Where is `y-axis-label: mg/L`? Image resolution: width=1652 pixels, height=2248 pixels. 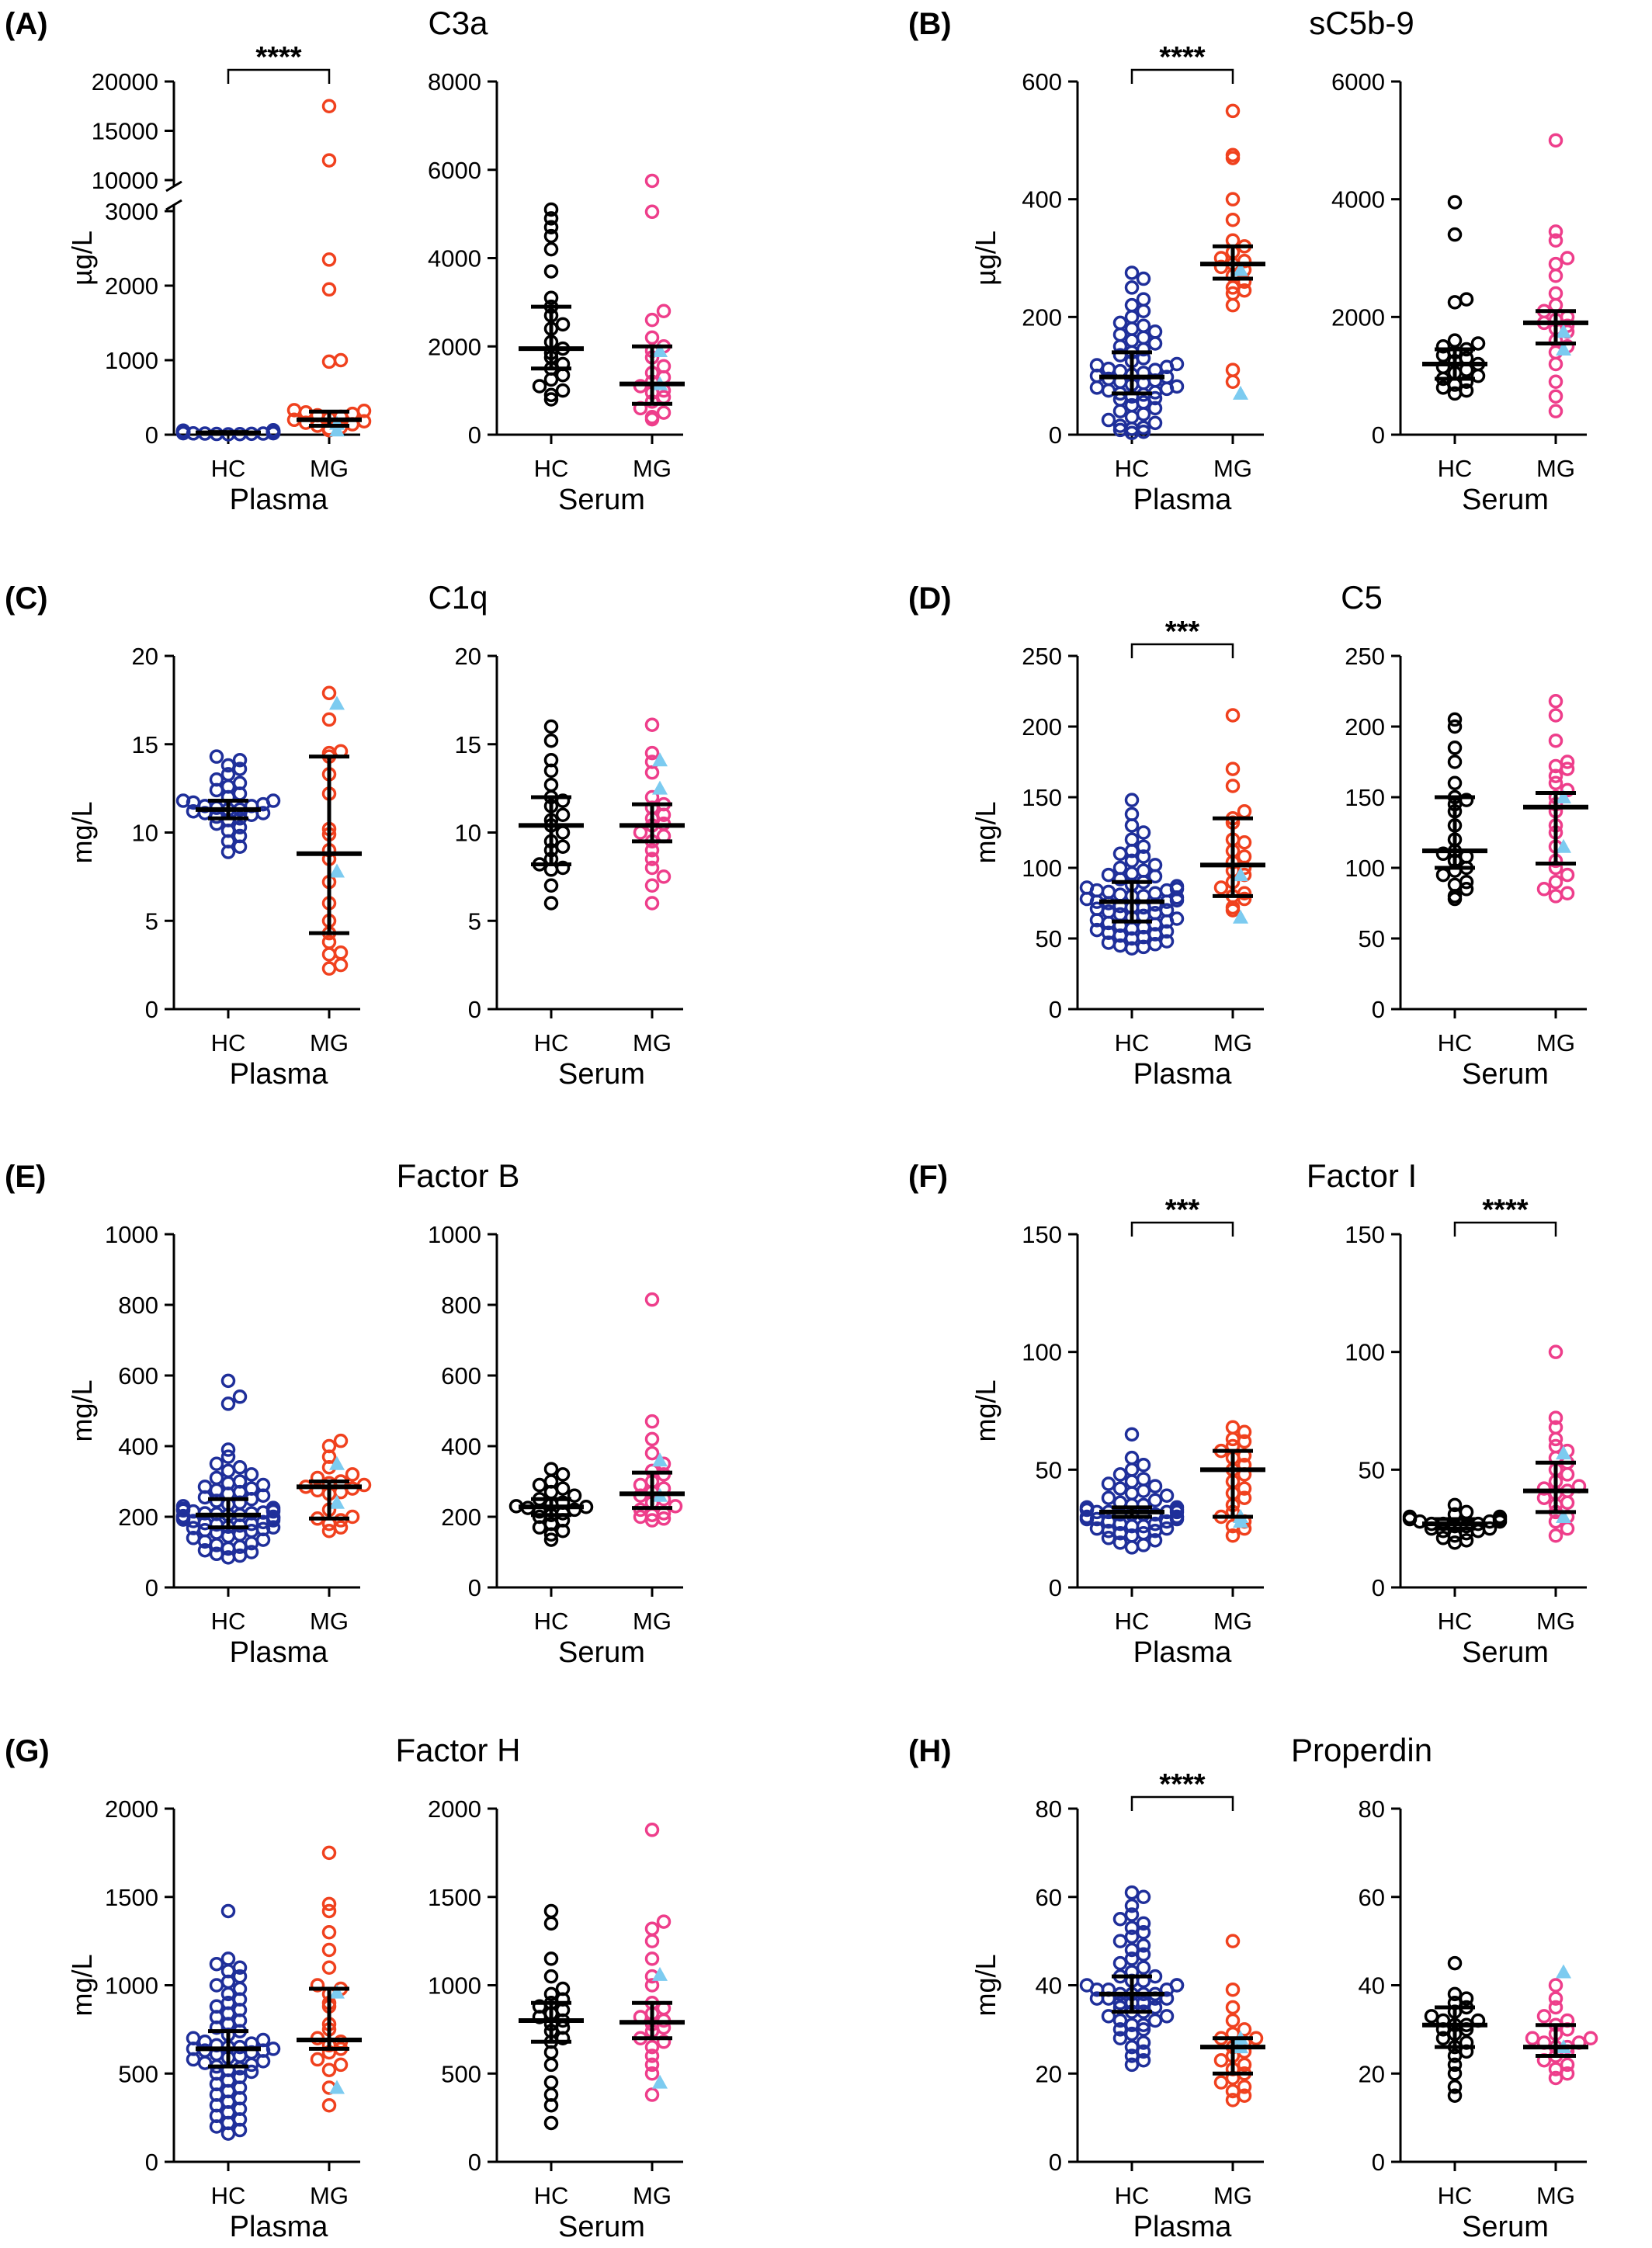 y-axis-label: mg/L is located at coordinates (82, 1985).